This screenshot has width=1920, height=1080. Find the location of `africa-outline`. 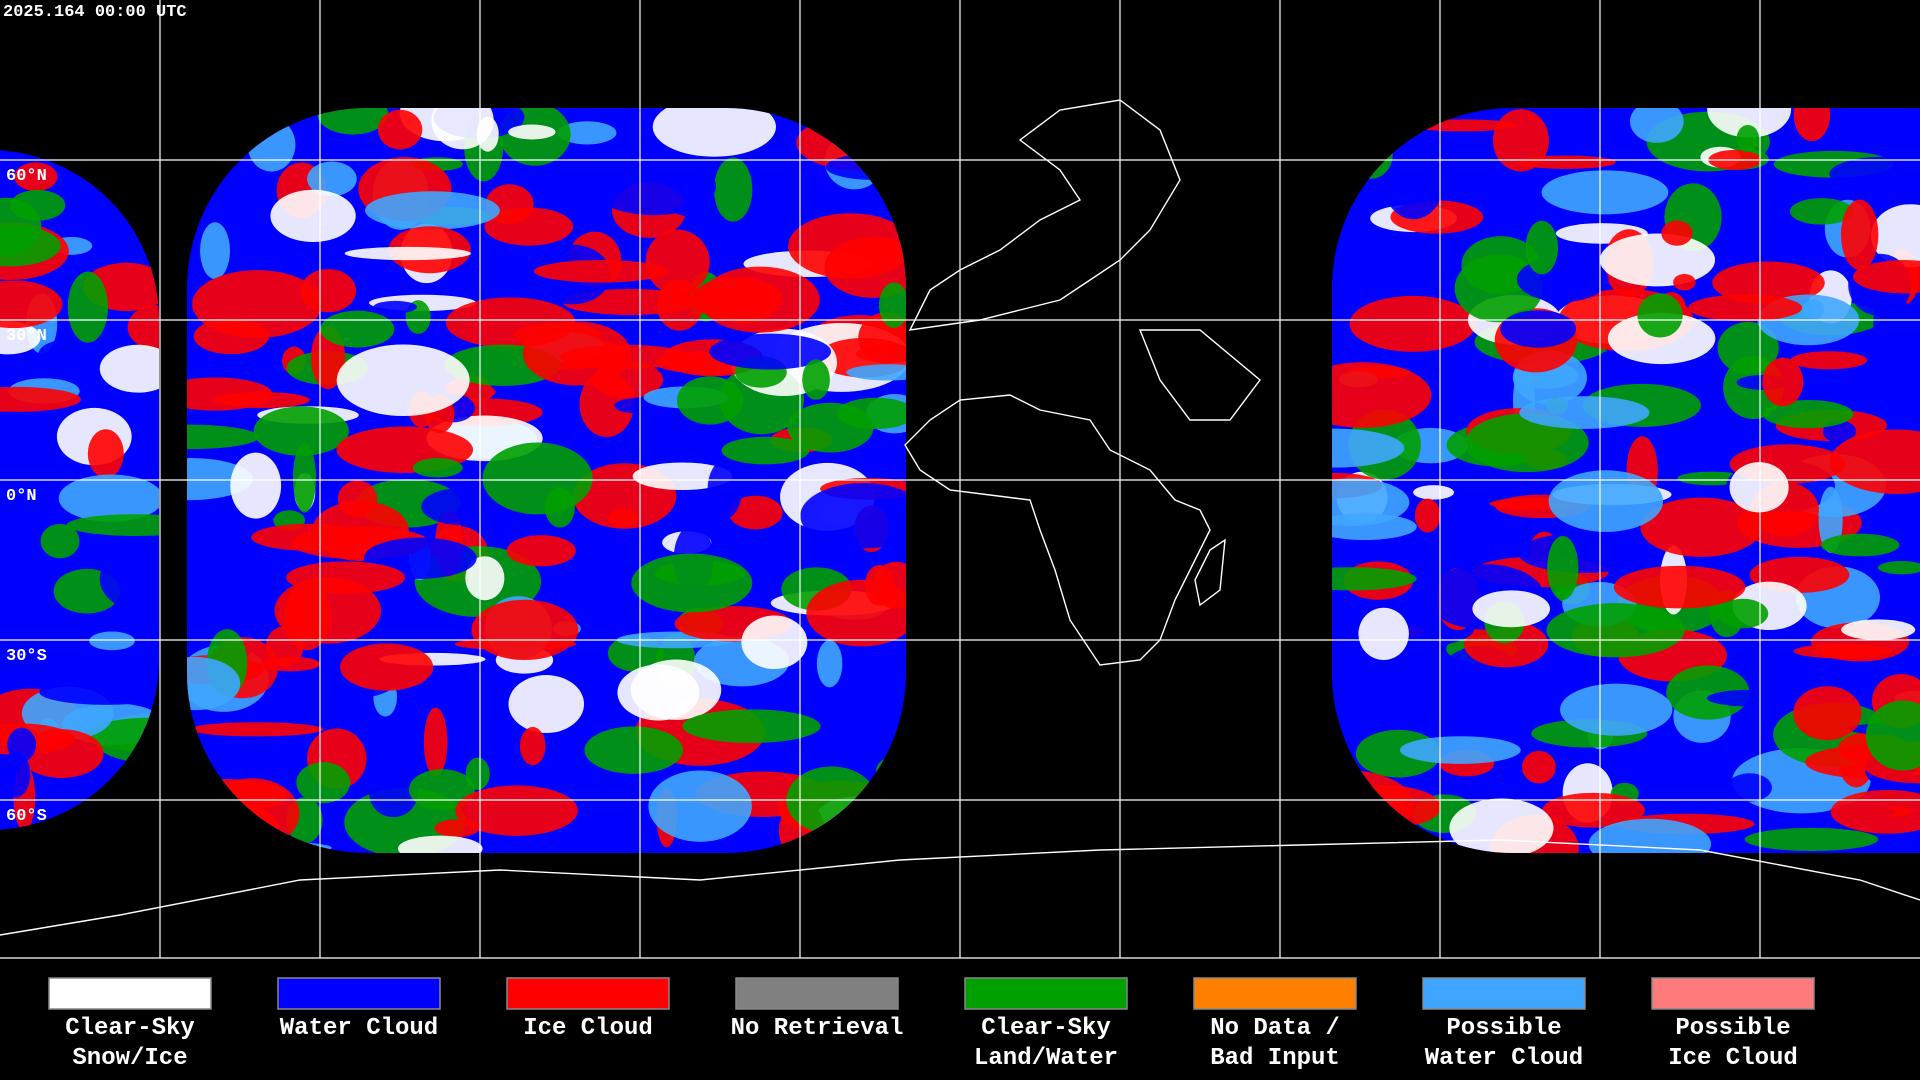

africa-outline is located at coordinates (1057, 530).